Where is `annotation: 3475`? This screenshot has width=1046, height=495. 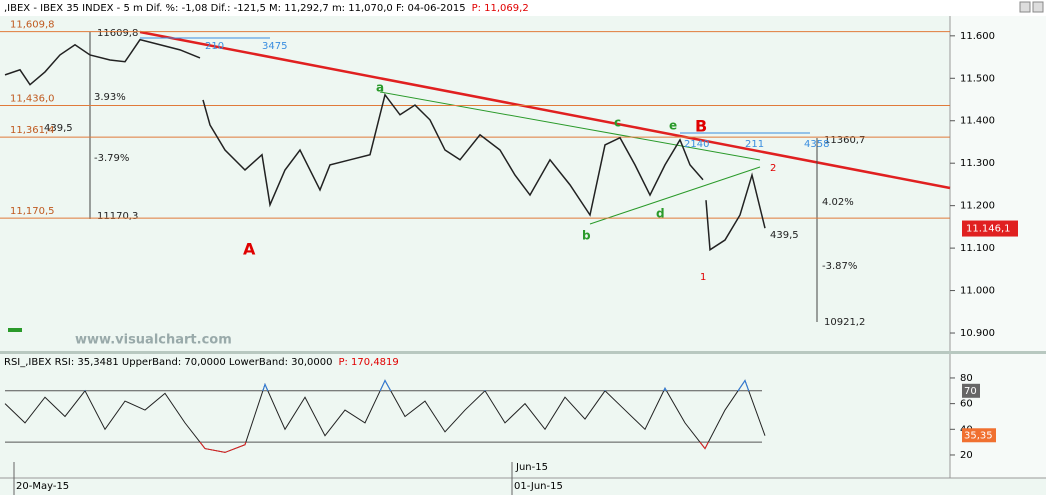 annotation: 3475 is located at coordinates (274, 46).